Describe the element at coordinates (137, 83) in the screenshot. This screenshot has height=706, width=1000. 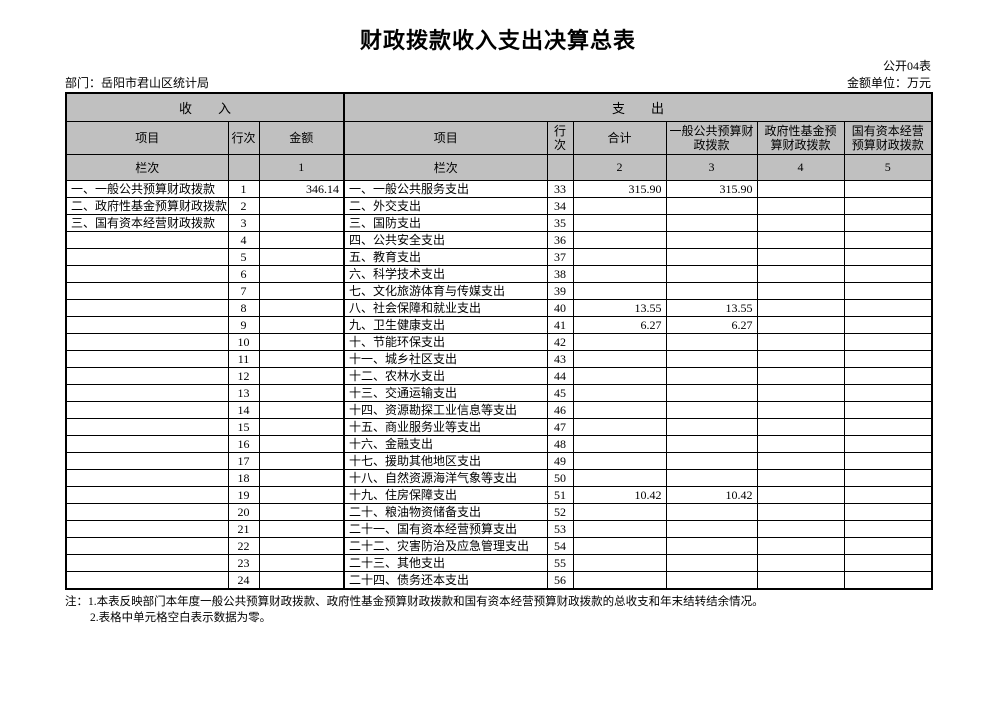
I see `department-label: 部门：岳阳市君山区统计局` at that location.